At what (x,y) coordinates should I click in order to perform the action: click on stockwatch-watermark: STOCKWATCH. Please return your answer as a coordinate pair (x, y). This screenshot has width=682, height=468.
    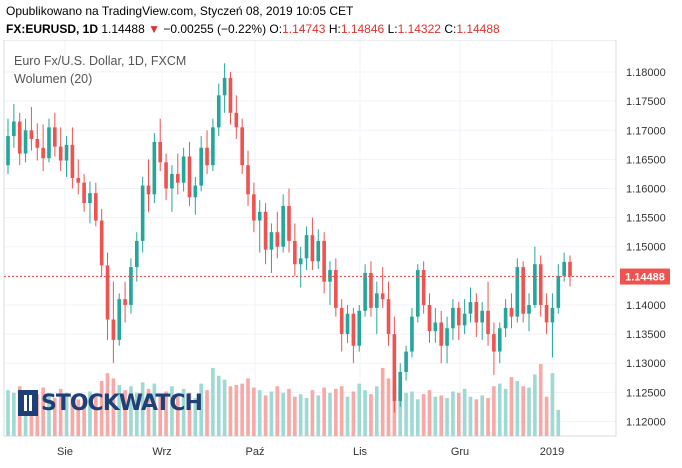
    Looking at the image, I should click on (110, 403).